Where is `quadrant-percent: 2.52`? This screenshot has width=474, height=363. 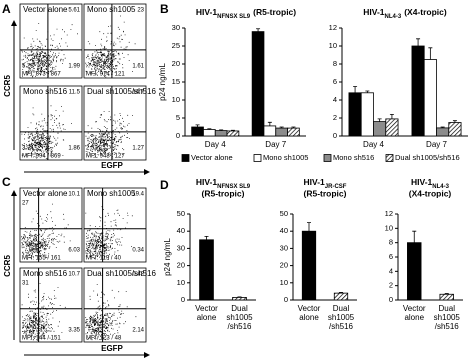
quadrant-percent: 2.52 is located at coordinates (92, 149).